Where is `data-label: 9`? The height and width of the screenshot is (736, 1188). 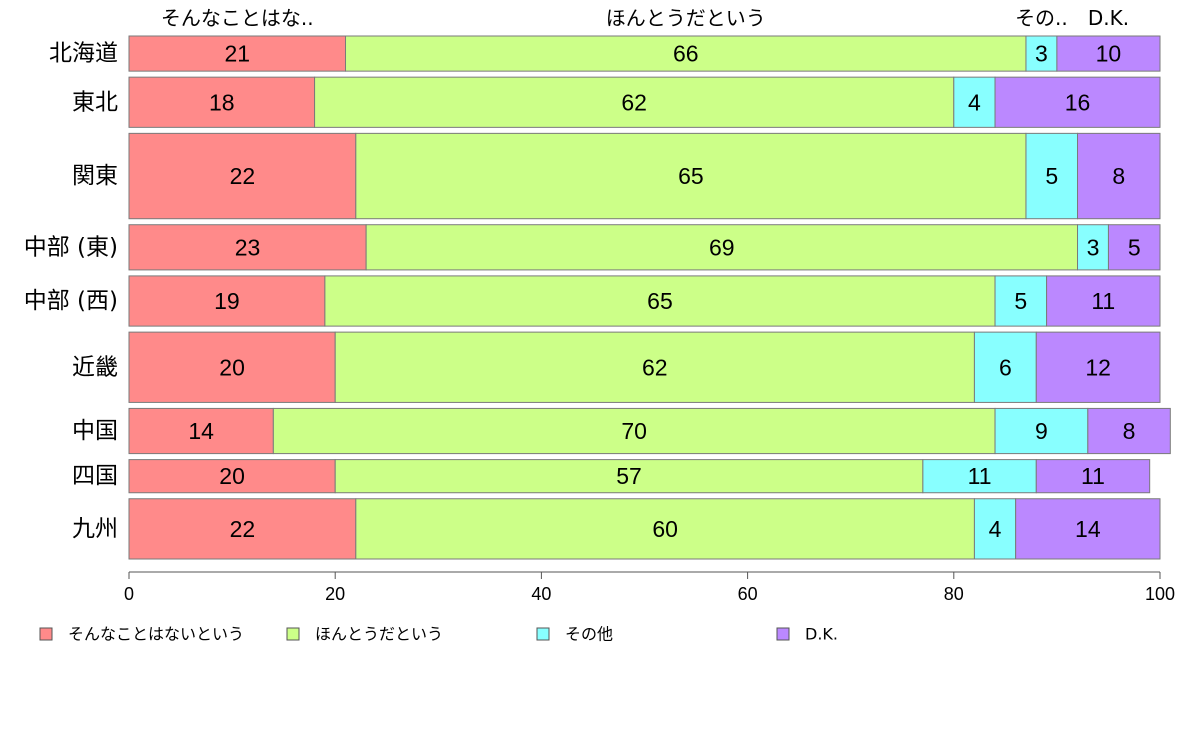 data-label: 9 is located at coordinates (1041, 431).